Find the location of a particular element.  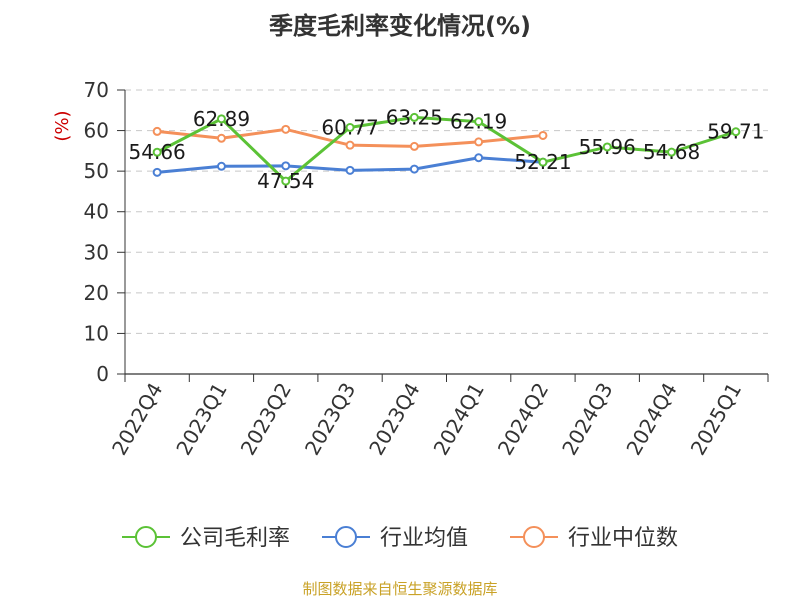

chart-title: 季度毛利率变化情况(%) is located at coordinates (400, 26).